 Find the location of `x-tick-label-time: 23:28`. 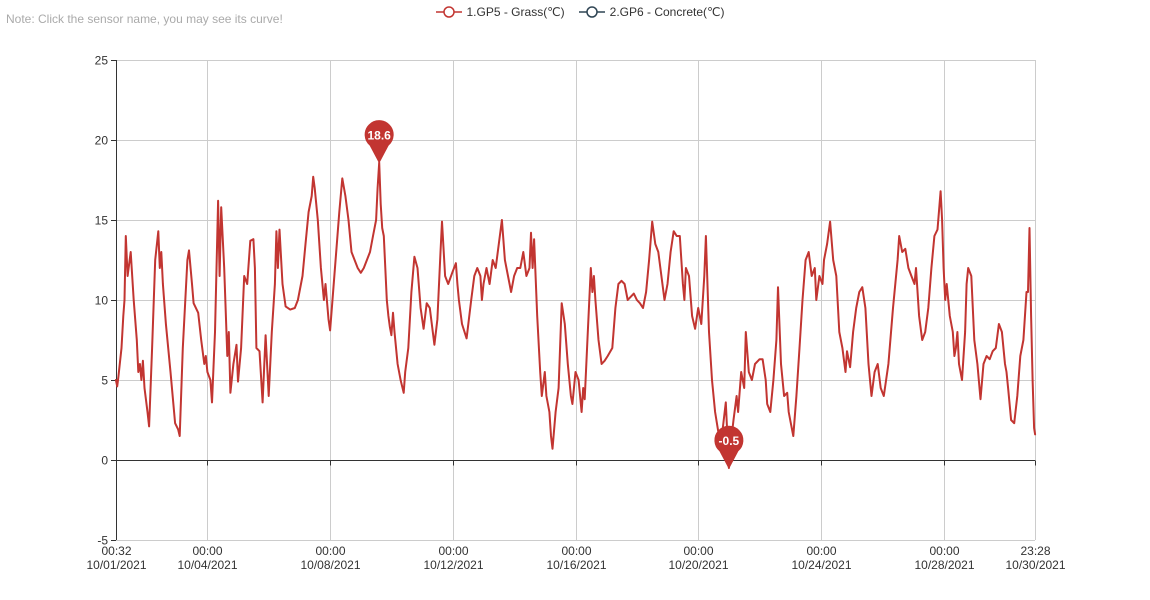

x-tick-label-time: 23:28 is located at coordinates (1035, 551).